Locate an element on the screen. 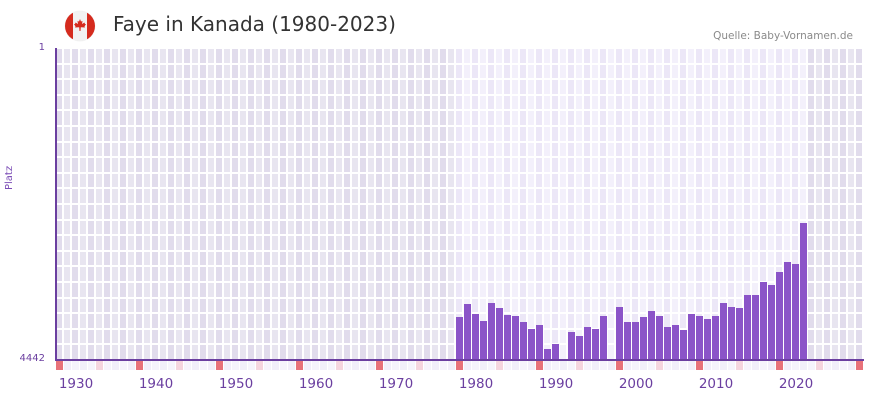 The height and width of the screenshot is (402, 873). bar-1993 is located at coordinates (579, 347).